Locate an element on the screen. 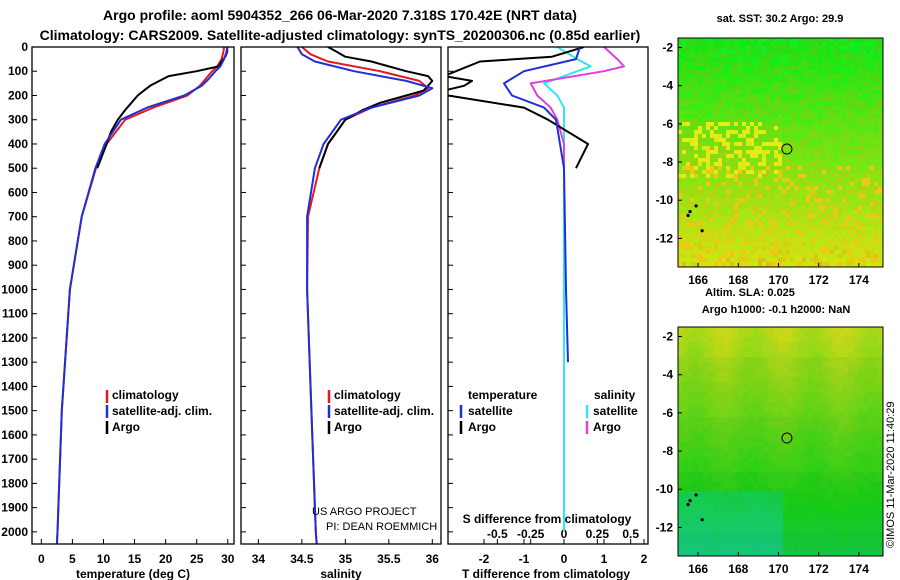 The width and height of the screenshot is (900, 580). depth-tick-label: 0 is located at coordinates (24, 47).